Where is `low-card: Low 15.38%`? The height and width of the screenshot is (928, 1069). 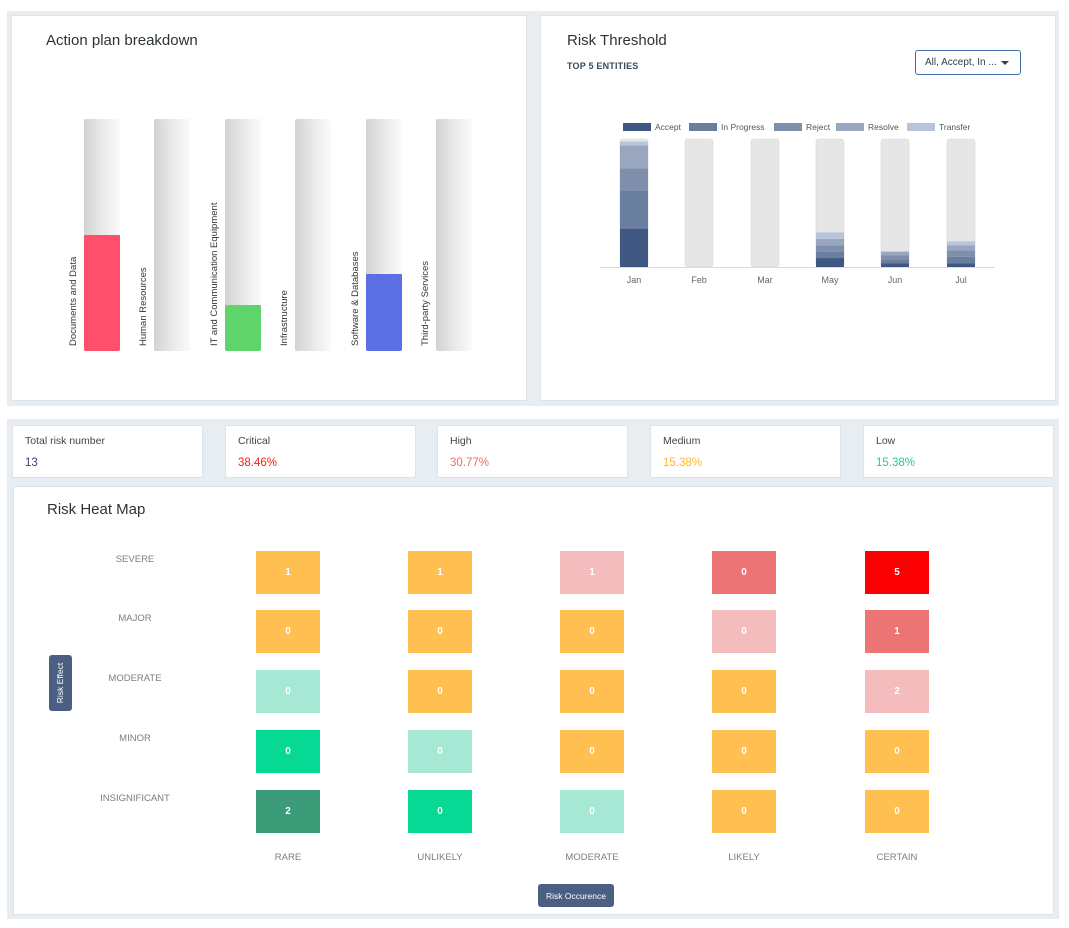
low-card: Low 15.38% is located at coordinates (958, 451).